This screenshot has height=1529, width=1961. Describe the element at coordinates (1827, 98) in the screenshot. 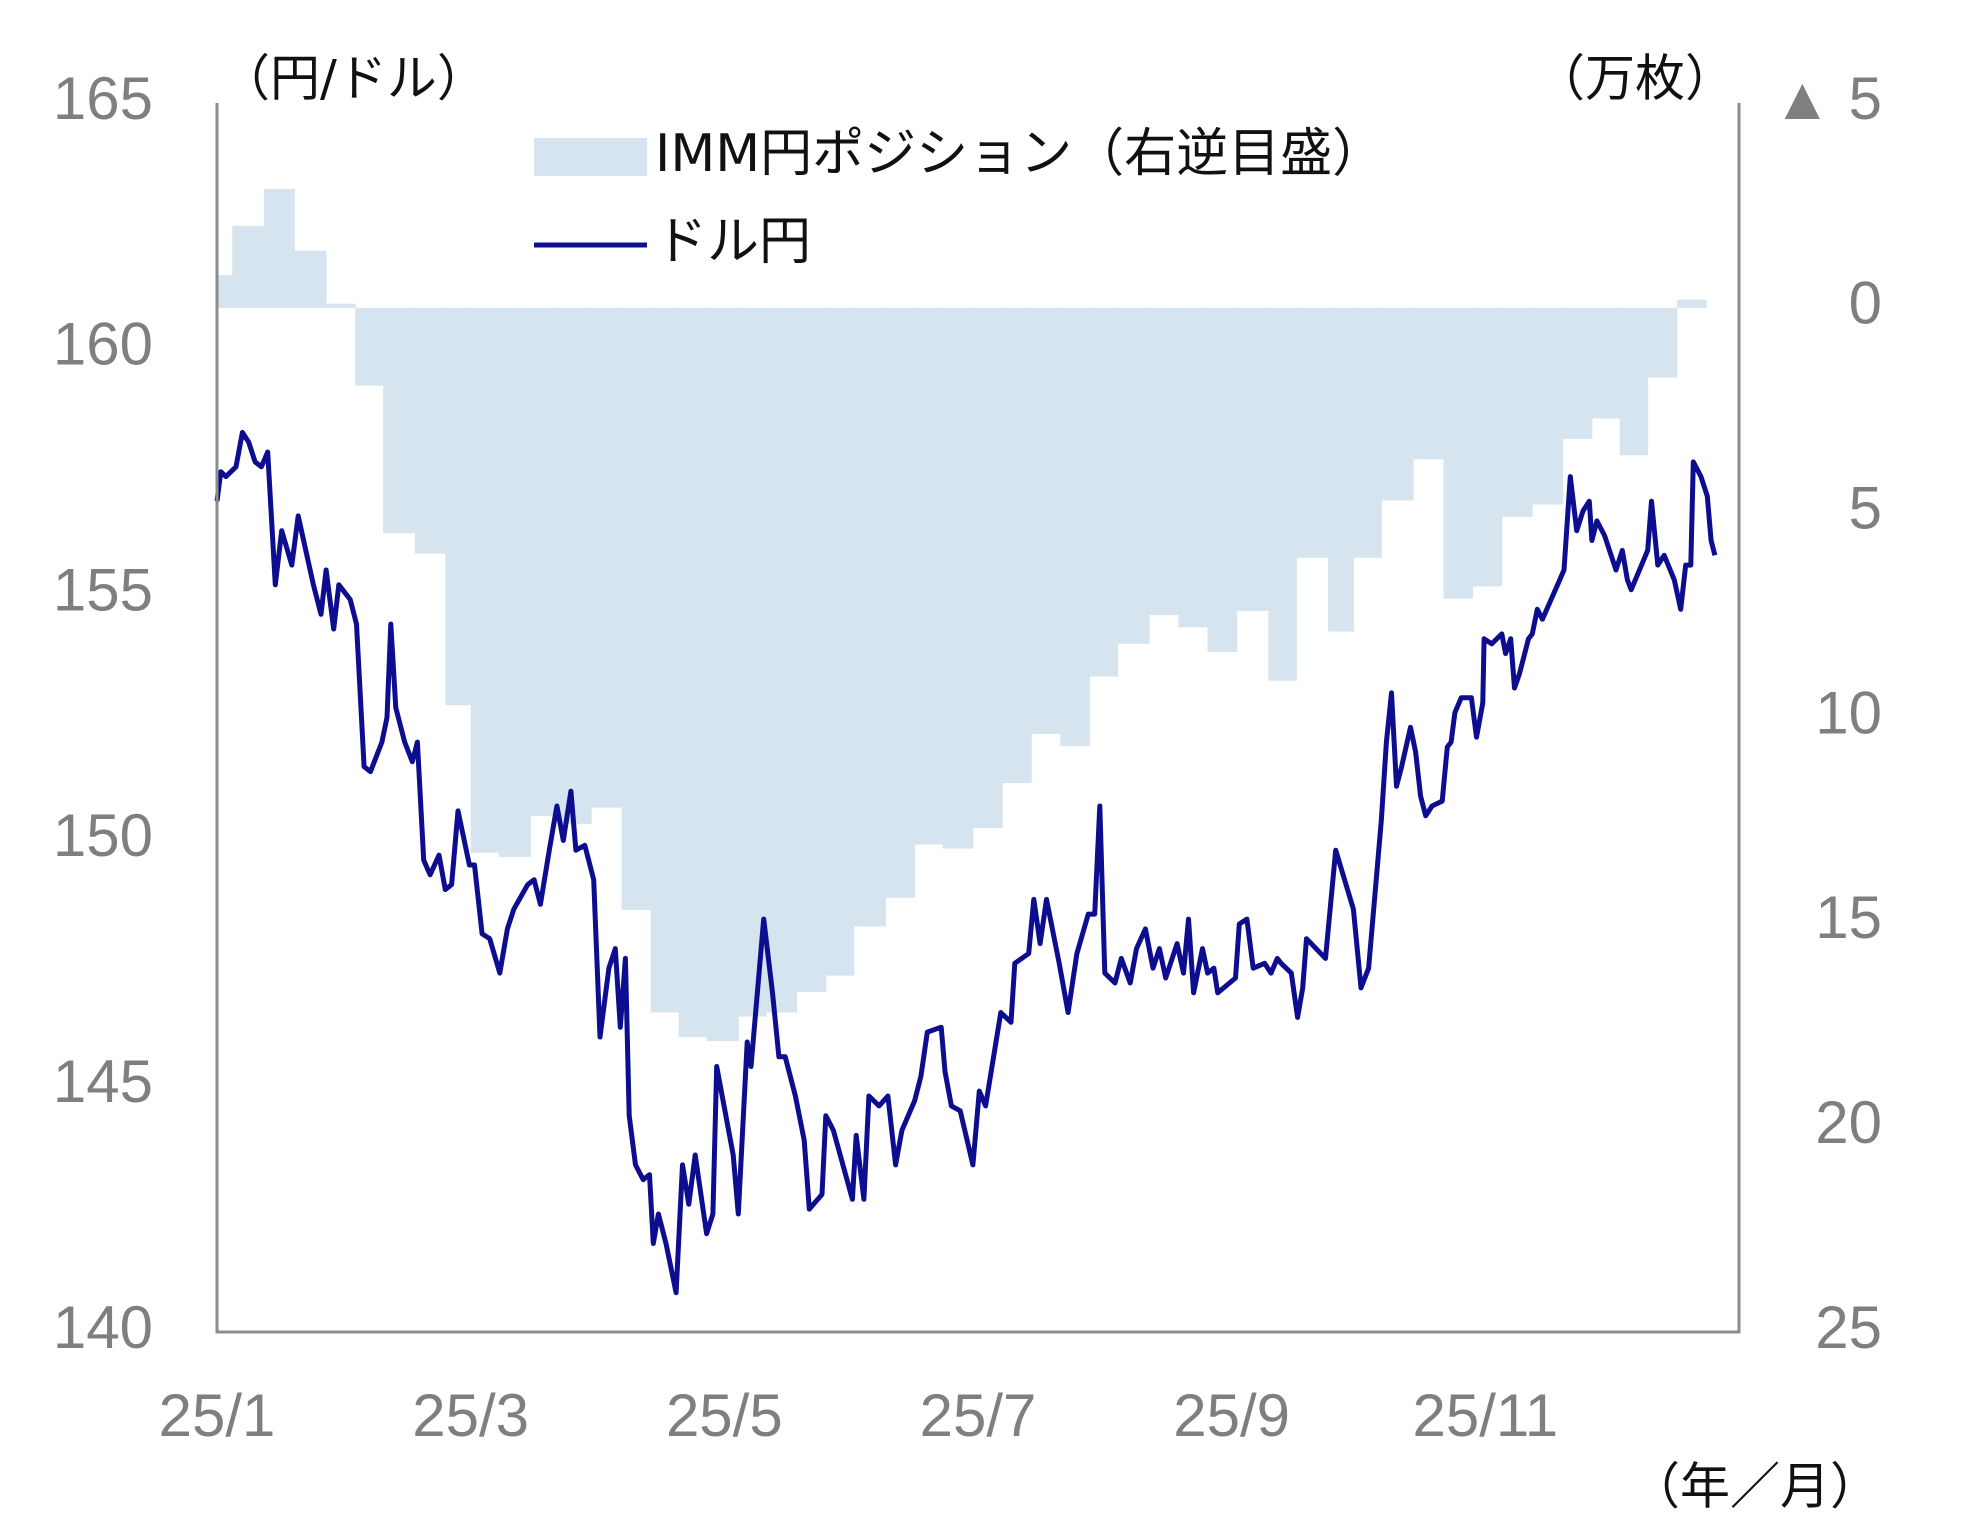

I see `y2-tick-label: ▲ 5` at that location.